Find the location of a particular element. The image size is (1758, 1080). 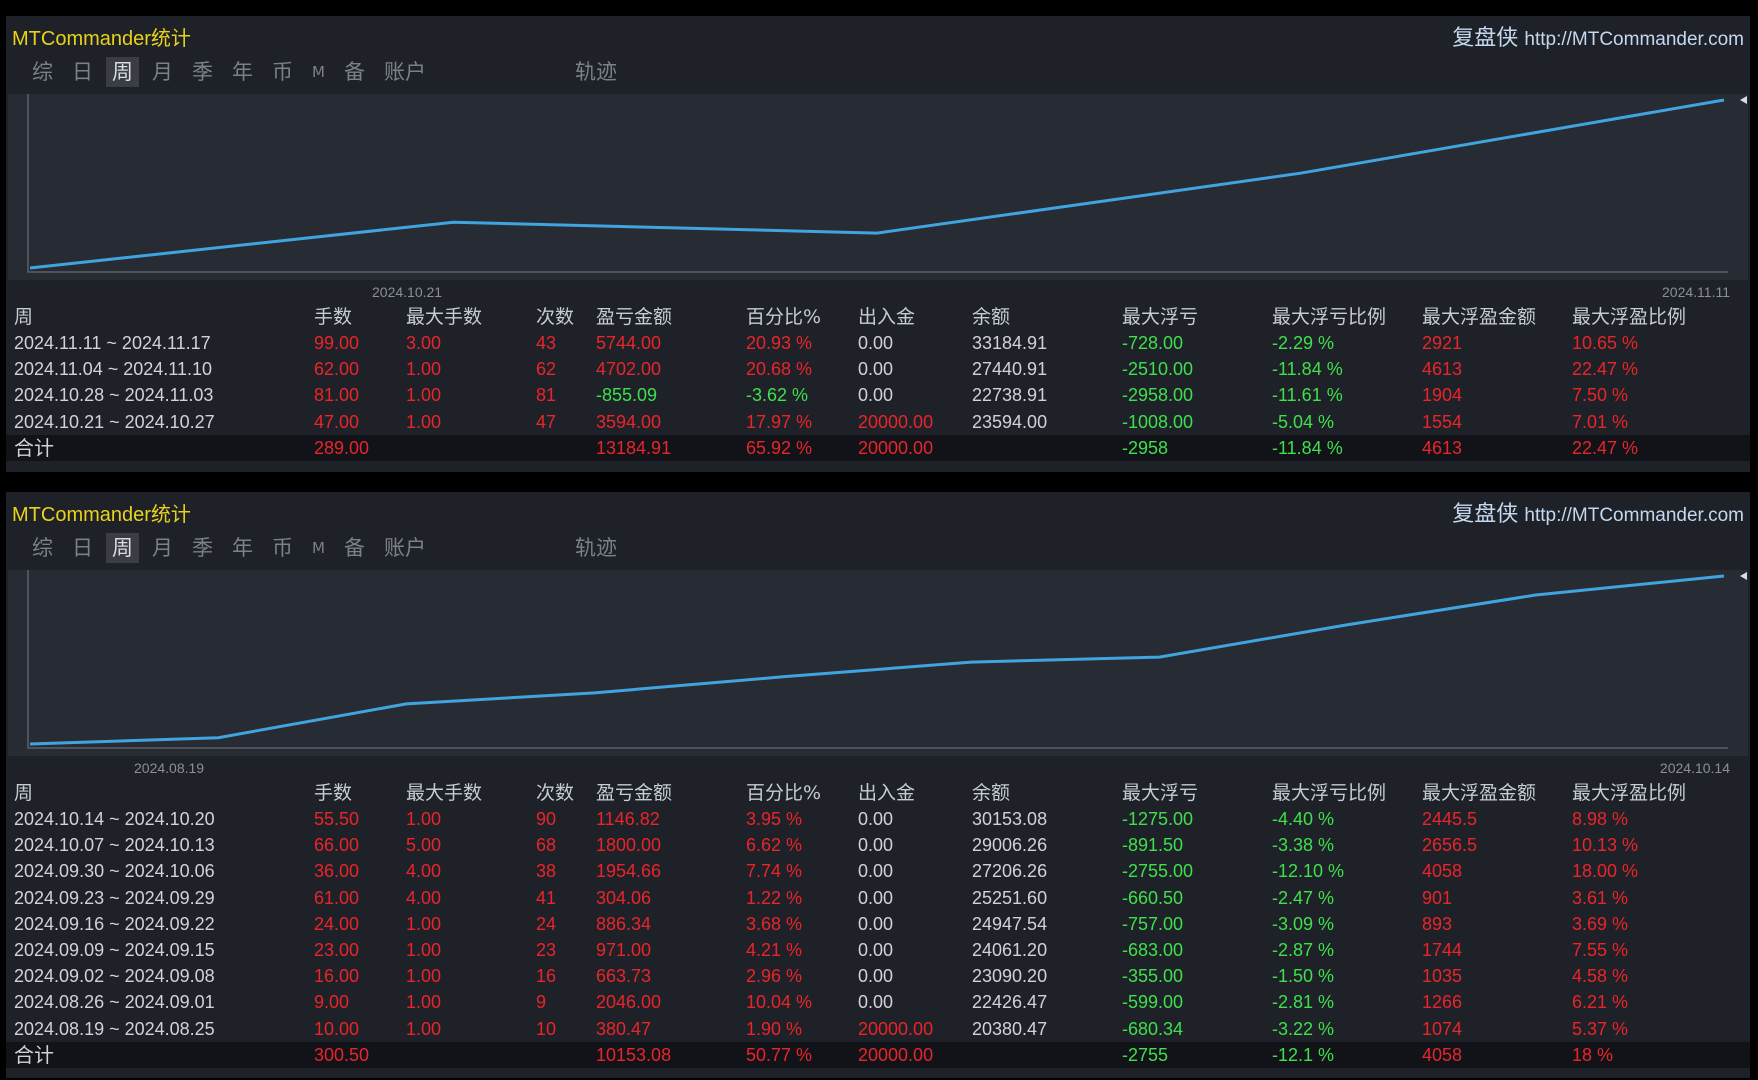

table-cell: 10.65 % is located at coordinates (1605, 343).